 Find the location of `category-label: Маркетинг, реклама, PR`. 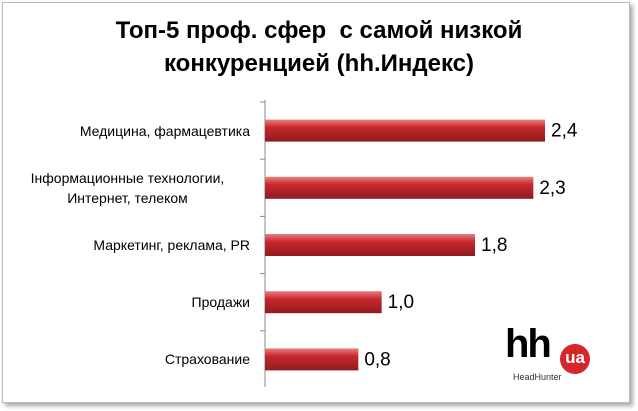

category-label: Маркетинг, реклама, PR is located at coordinates (171, 245).